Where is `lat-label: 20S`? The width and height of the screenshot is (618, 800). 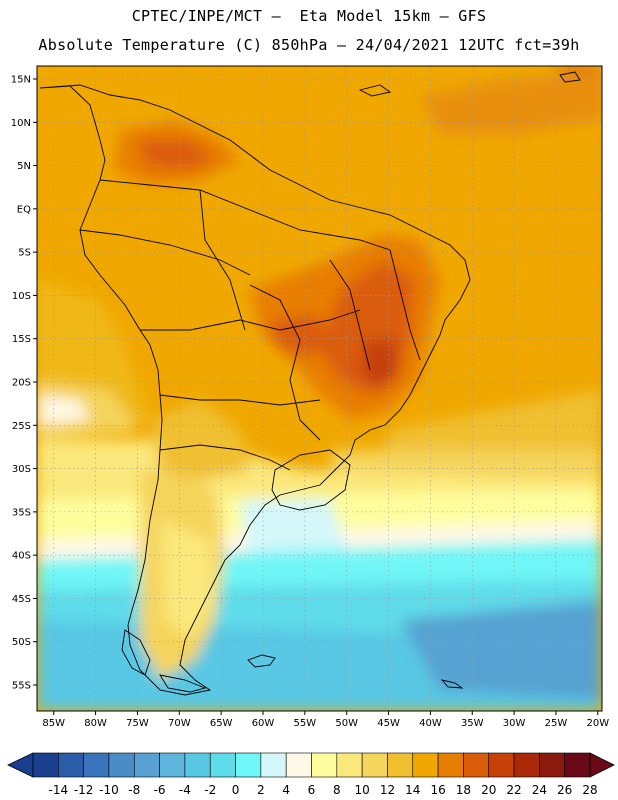 lat-label: 20S is located at coordinates (21, 383).